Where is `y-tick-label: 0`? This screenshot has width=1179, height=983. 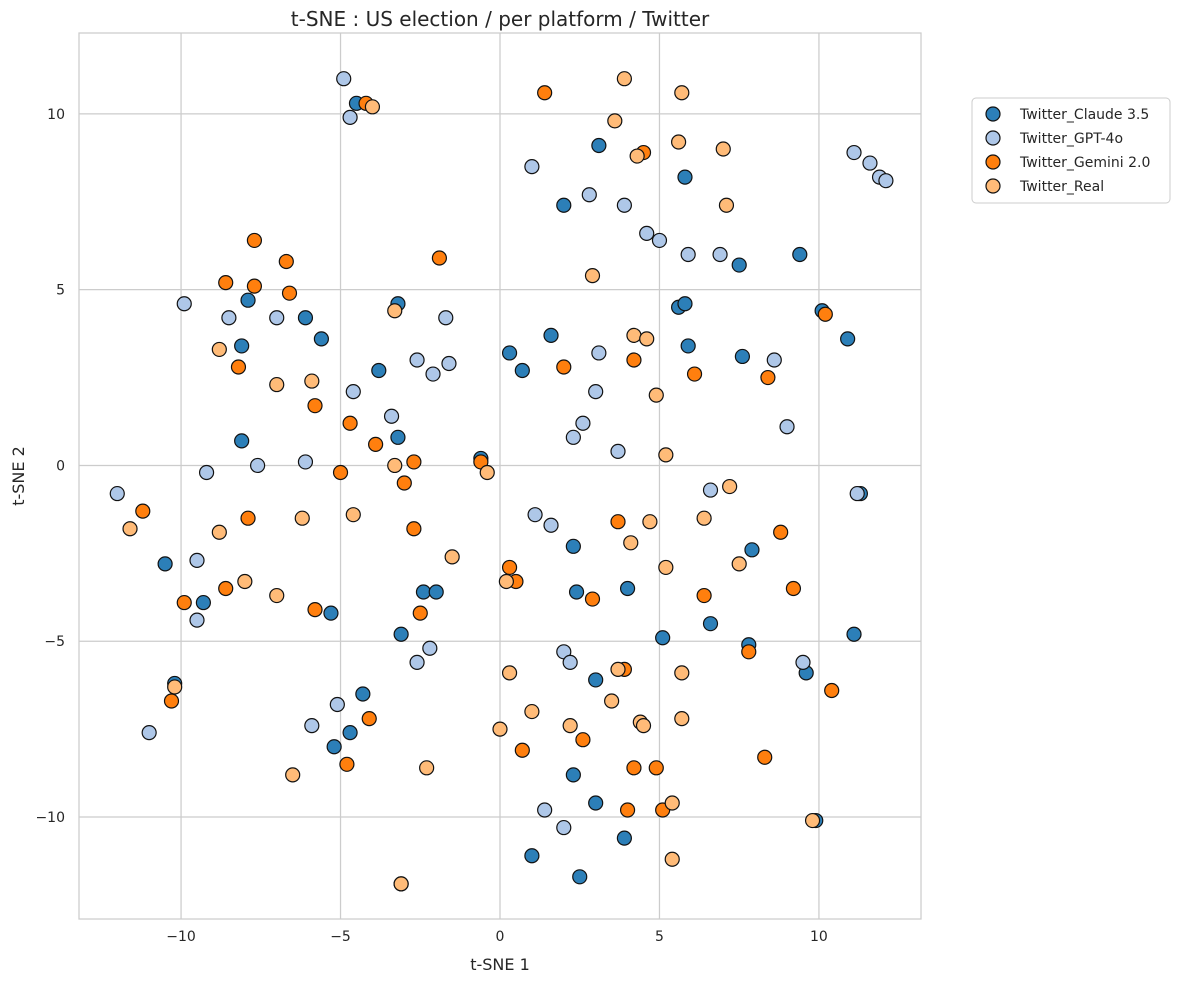 y-tick-label: 0 is located at coordinates (60, 466).